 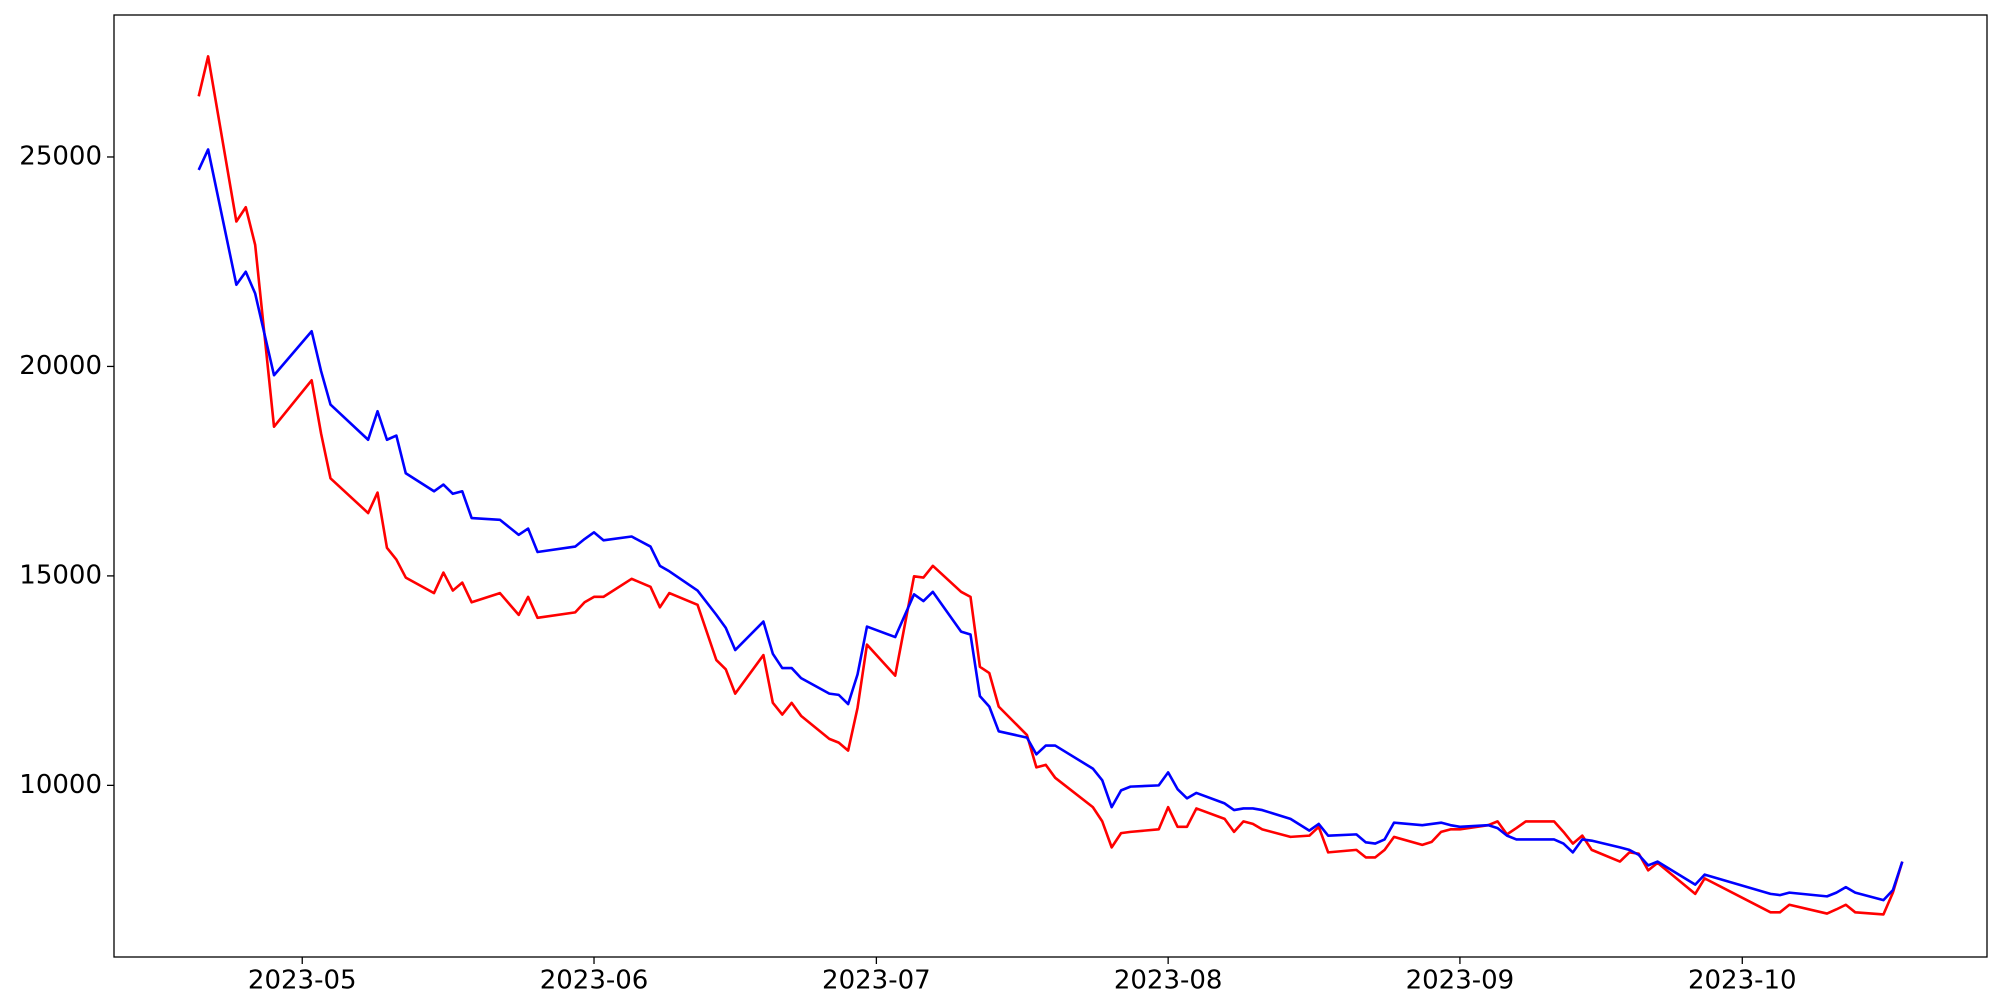 I want to click on y-tick-label: 10000, so click(x=60, y=785).